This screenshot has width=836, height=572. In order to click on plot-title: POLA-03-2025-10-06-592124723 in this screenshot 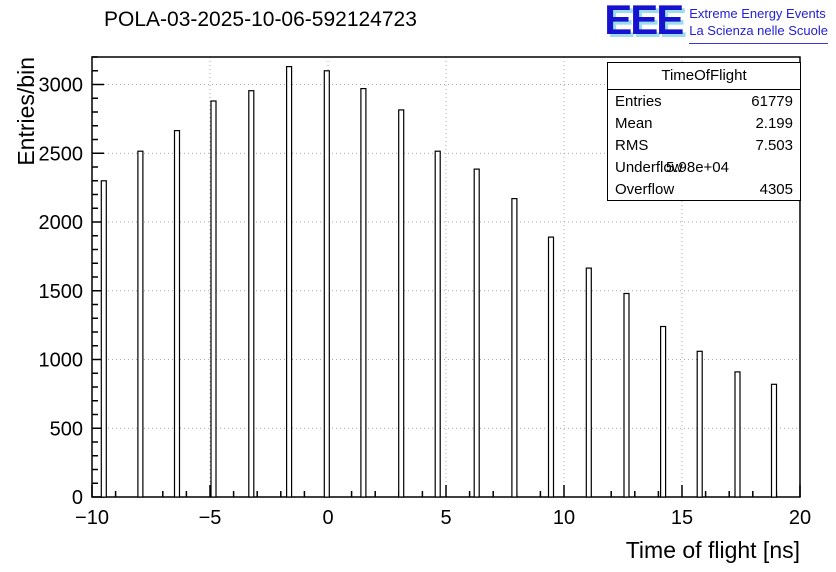, I will do `click(260, 19)`.